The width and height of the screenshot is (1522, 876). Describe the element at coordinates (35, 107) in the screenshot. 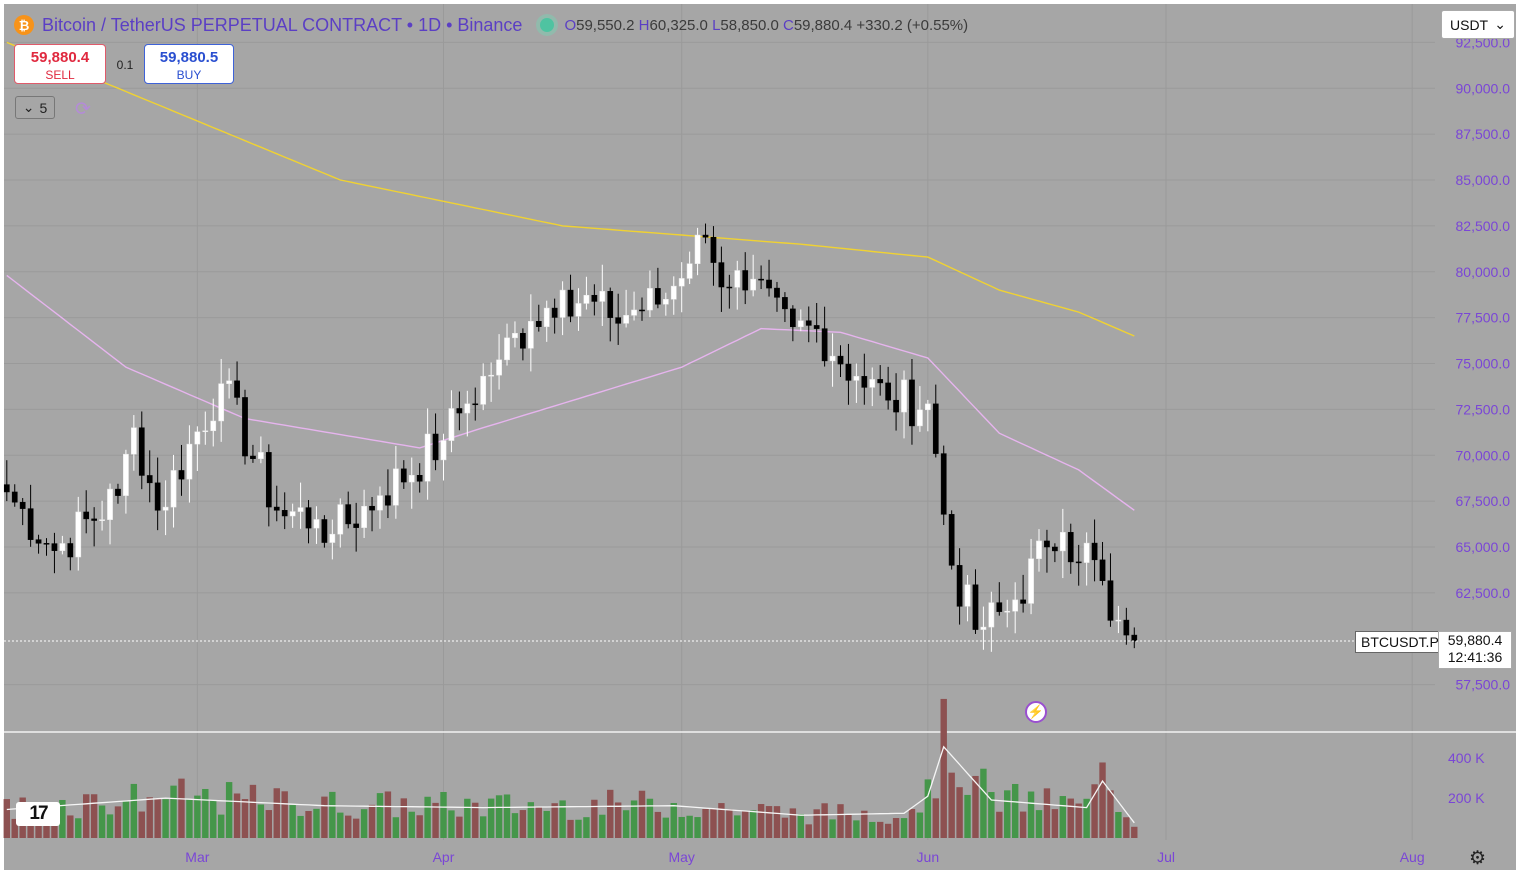

I see `indicators-toggle-button: ⌄ 5` at that location.